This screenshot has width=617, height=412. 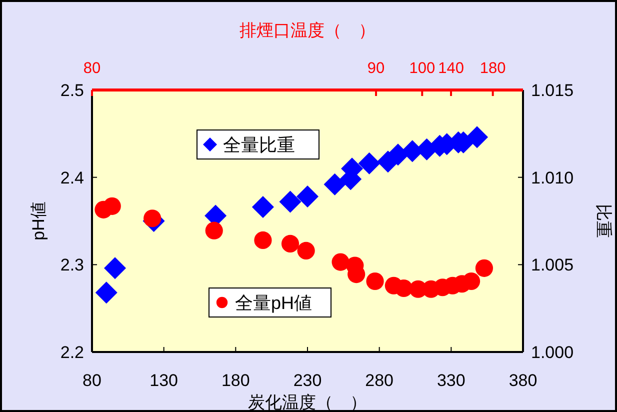 What do you see at coordinates (376, 68) in the screenshot?
I see `text: 90` at bounding box center [376, 68].